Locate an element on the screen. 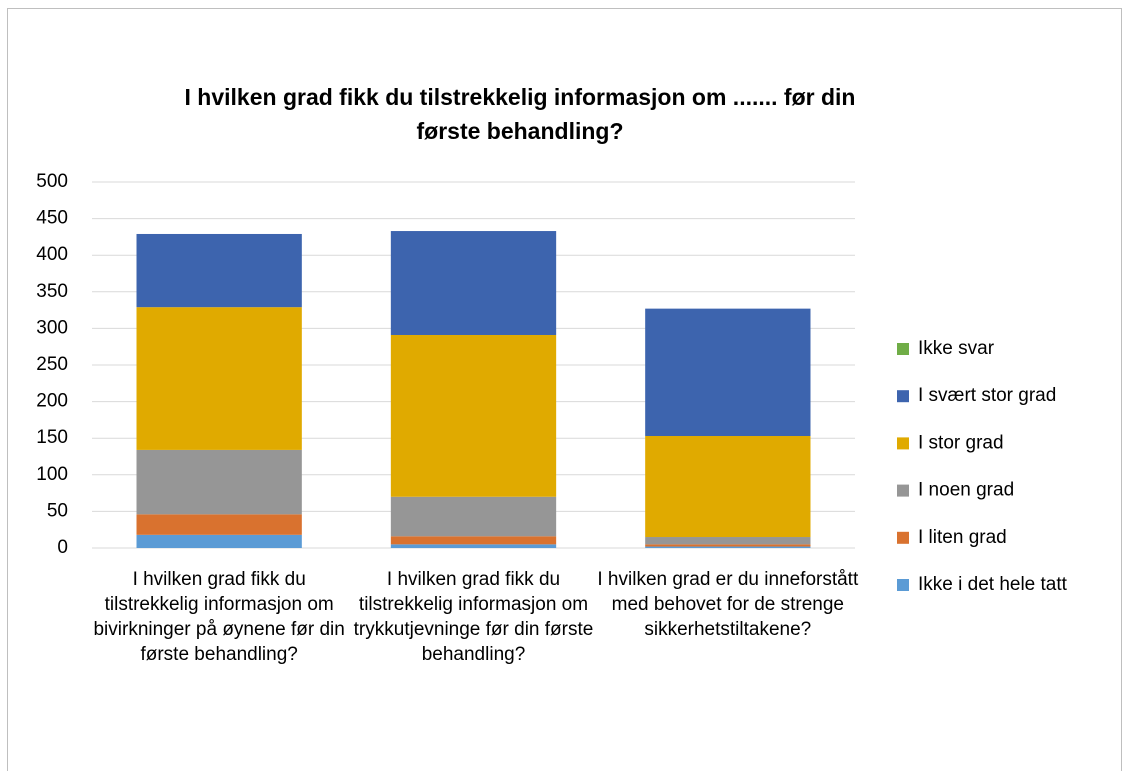 The width and height of the screenshot is (1132, 771). legend-label: I stor grad is located at coordinates (961, 442).